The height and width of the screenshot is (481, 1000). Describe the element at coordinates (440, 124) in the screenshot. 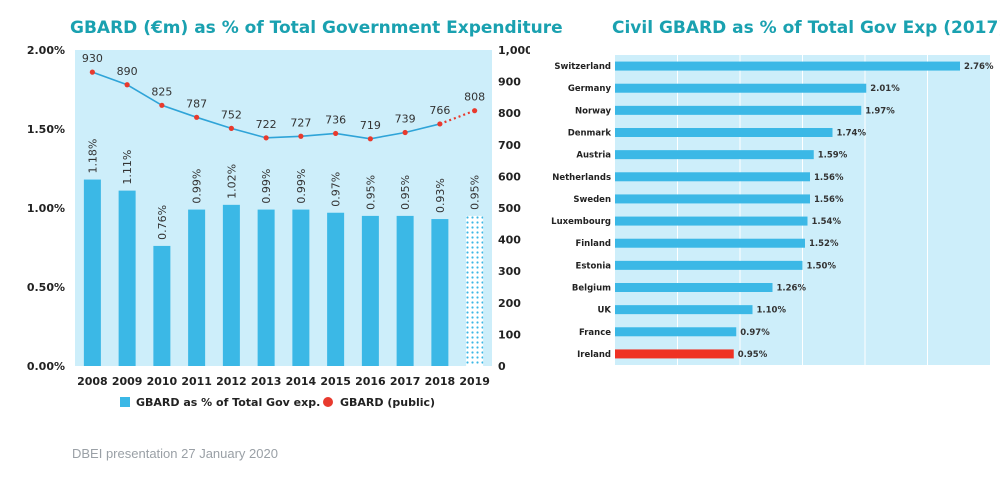

I see `gbard-point-2018` at that location.